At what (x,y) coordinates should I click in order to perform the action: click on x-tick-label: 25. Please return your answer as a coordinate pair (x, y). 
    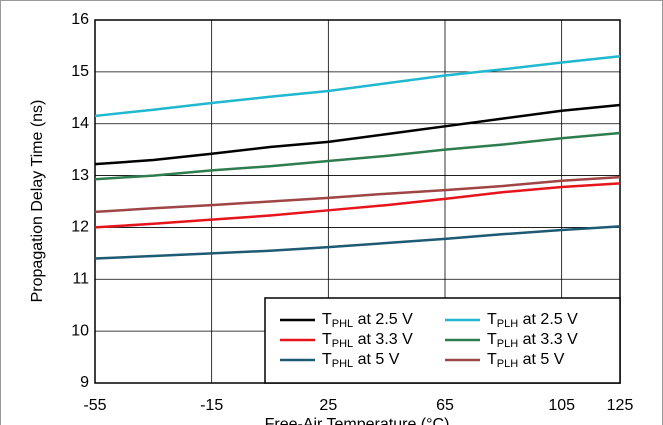
    Looking at the image, I should click on (328, 405).